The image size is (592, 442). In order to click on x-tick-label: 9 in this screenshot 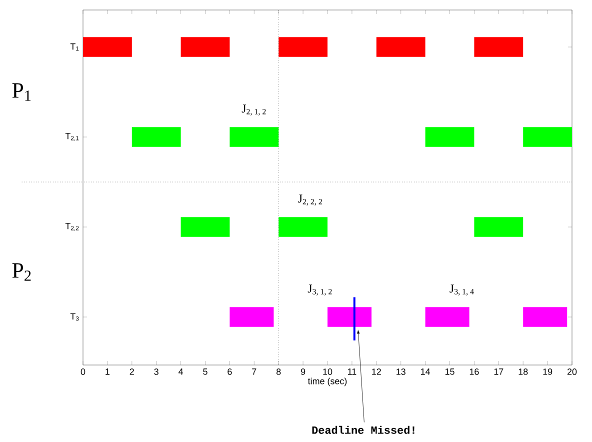, I will do `click(303, 371)`.